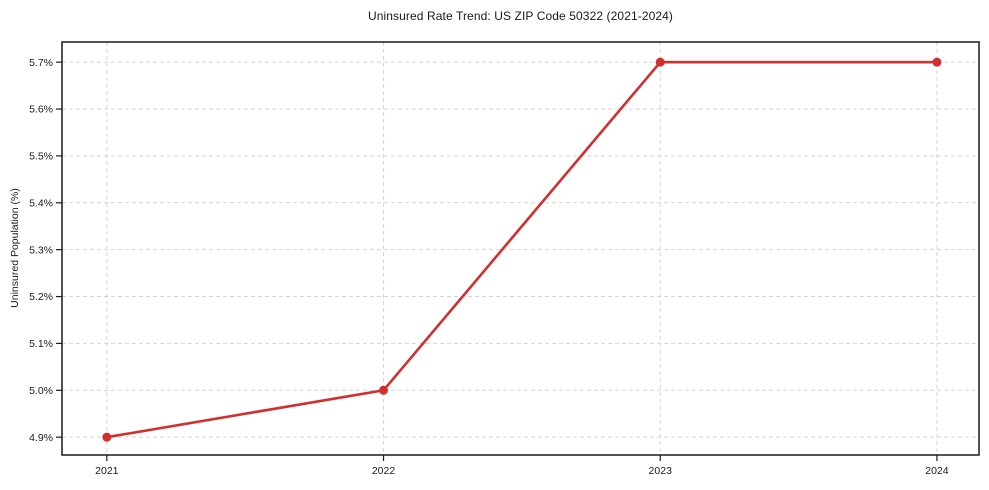  Describe the element at coordinates (41, 157) in the screenshot. I see `y-tick-label: 5.5%` at that location.